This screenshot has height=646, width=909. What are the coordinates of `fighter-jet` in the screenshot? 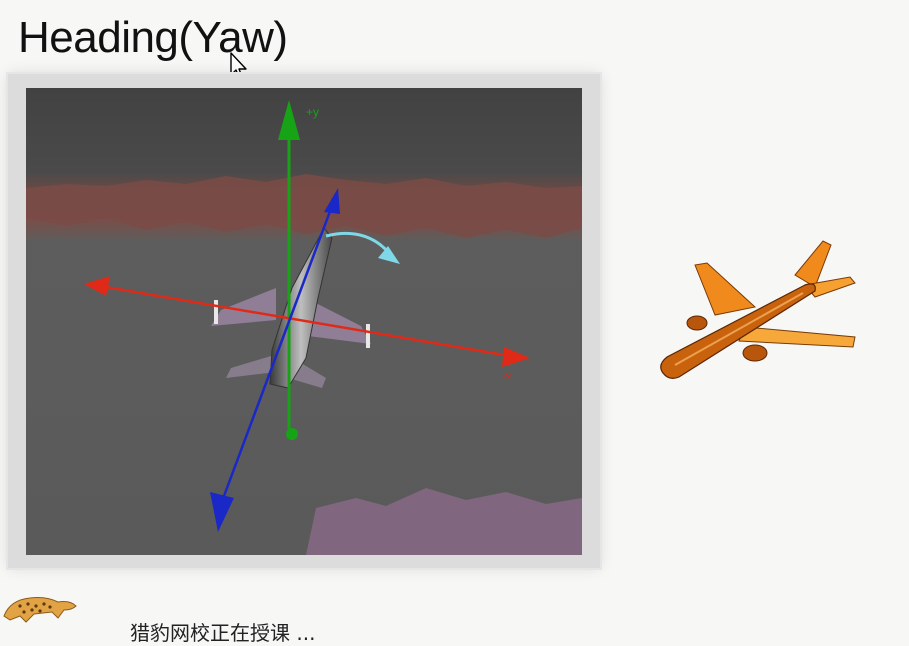 It's located at (291, 308).